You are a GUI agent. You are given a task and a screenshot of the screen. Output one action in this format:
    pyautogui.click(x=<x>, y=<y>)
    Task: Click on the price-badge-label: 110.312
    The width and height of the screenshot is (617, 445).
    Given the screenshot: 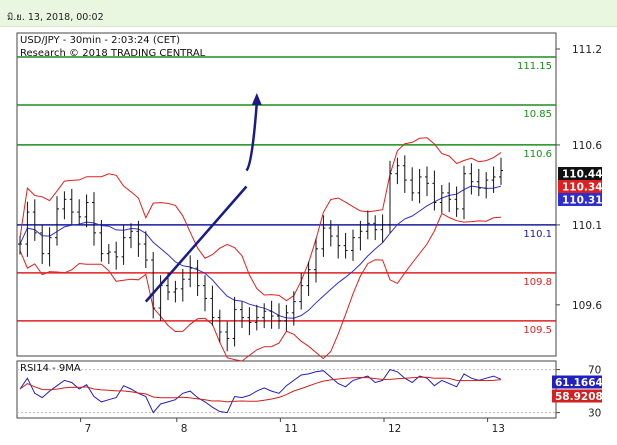 What is the action you would take?
    pyautogui.click(x=586, y=201)
    